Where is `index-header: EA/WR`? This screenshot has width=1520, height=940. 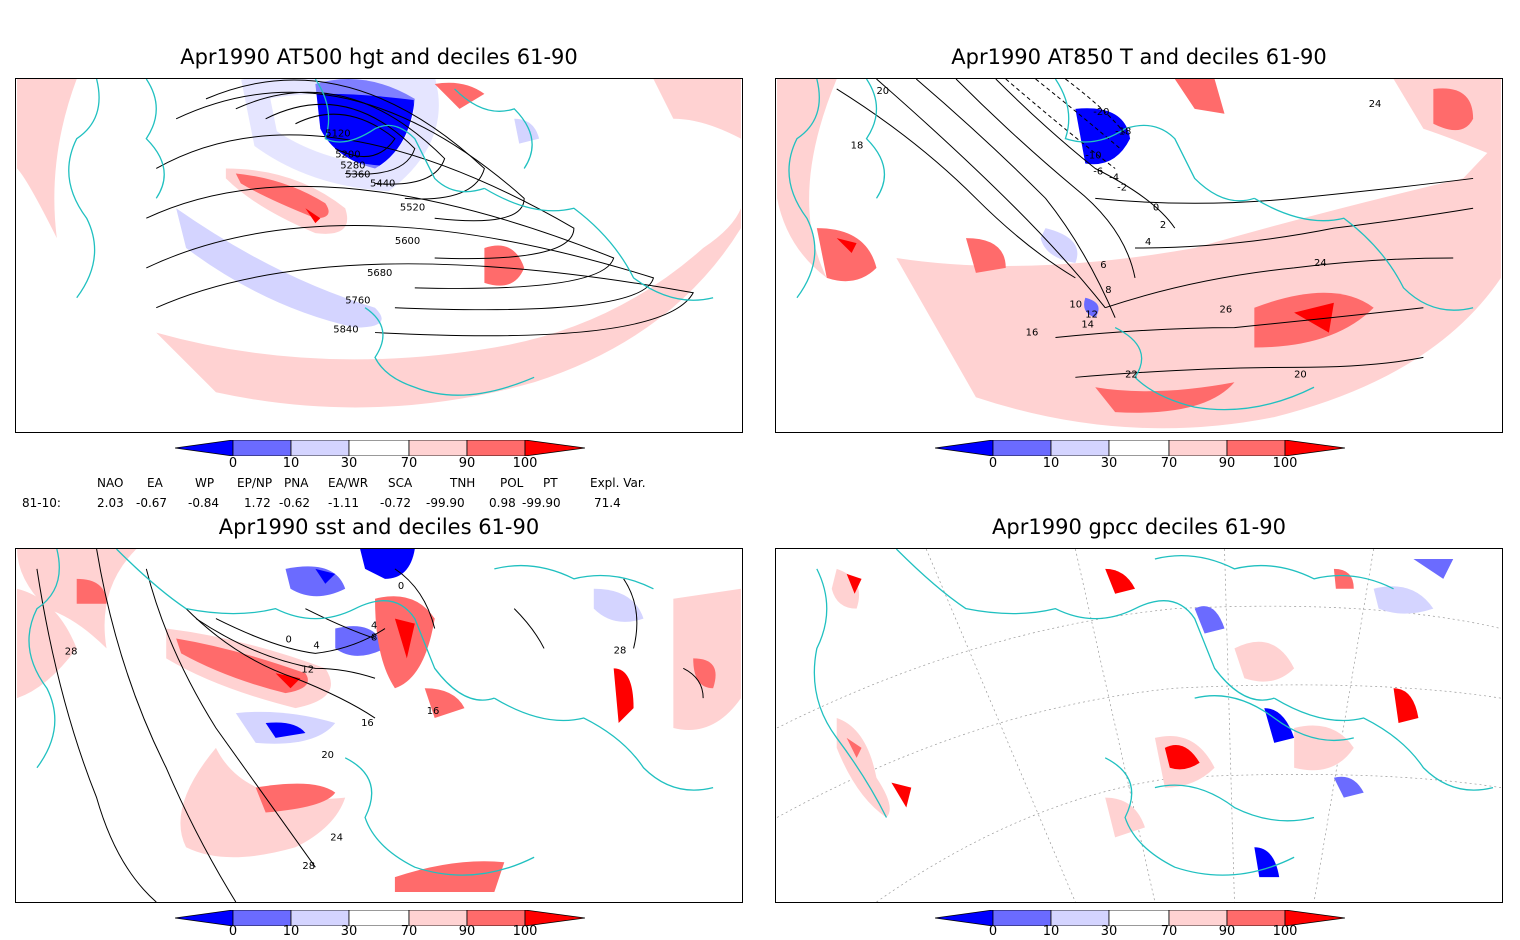 index-header: EA/WR is located at coordinates (348, 483).